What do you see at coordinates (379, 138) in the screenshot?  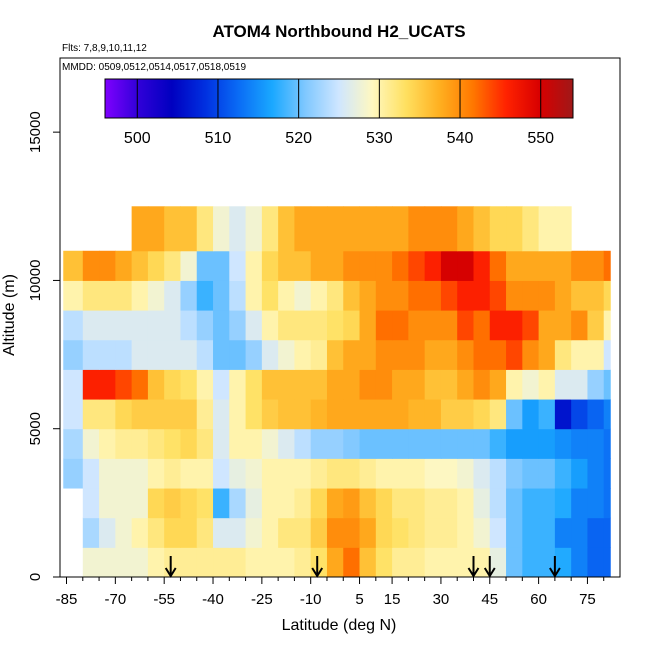 I see `colorbar-tick-label: 530` at bounding box center [379, 138].